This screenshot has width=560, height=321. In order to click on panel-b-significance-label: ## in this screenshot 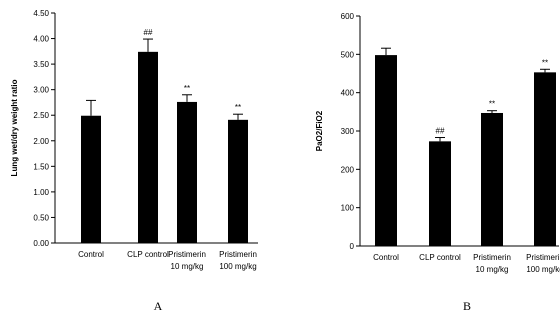, I will do `click(440, 131)`.